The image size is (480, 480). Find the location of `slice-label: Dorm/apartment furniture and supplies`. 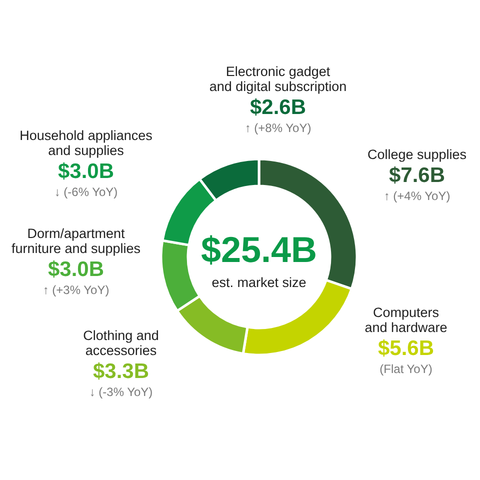

slice-label: Dorm/apartment furniture and supplies is located at coordinates (76, 241).